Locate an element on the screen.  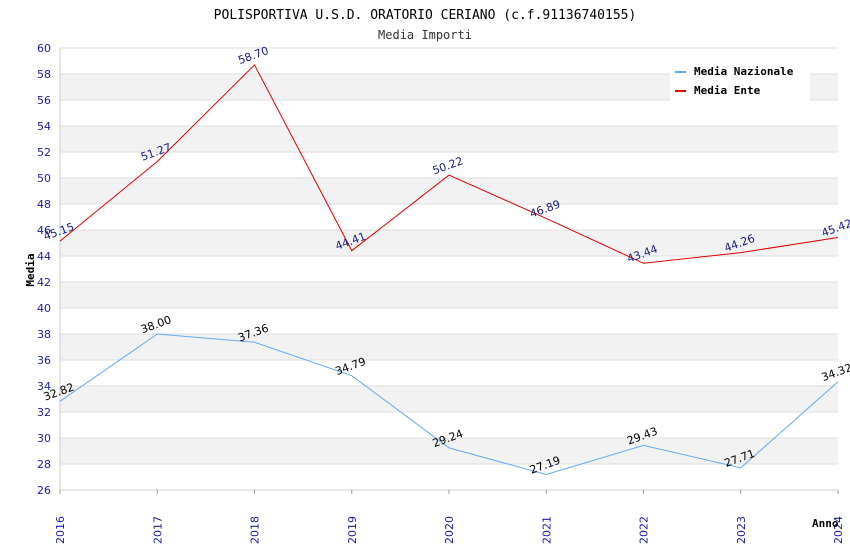
legend-entry: Media Ente is located at coordinates (727, 90).